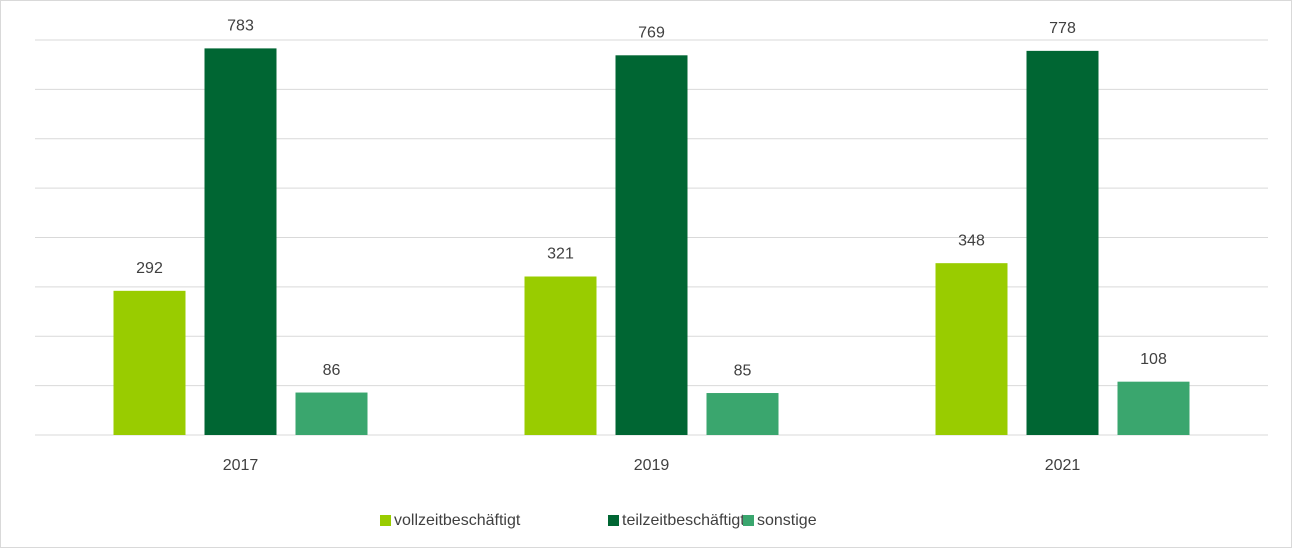 This screenshot has width=1293, height=549. What do you see at coordinates (149, 268) in the screenshot?
I see `data-label: 292` at bounding box center [149, 268].